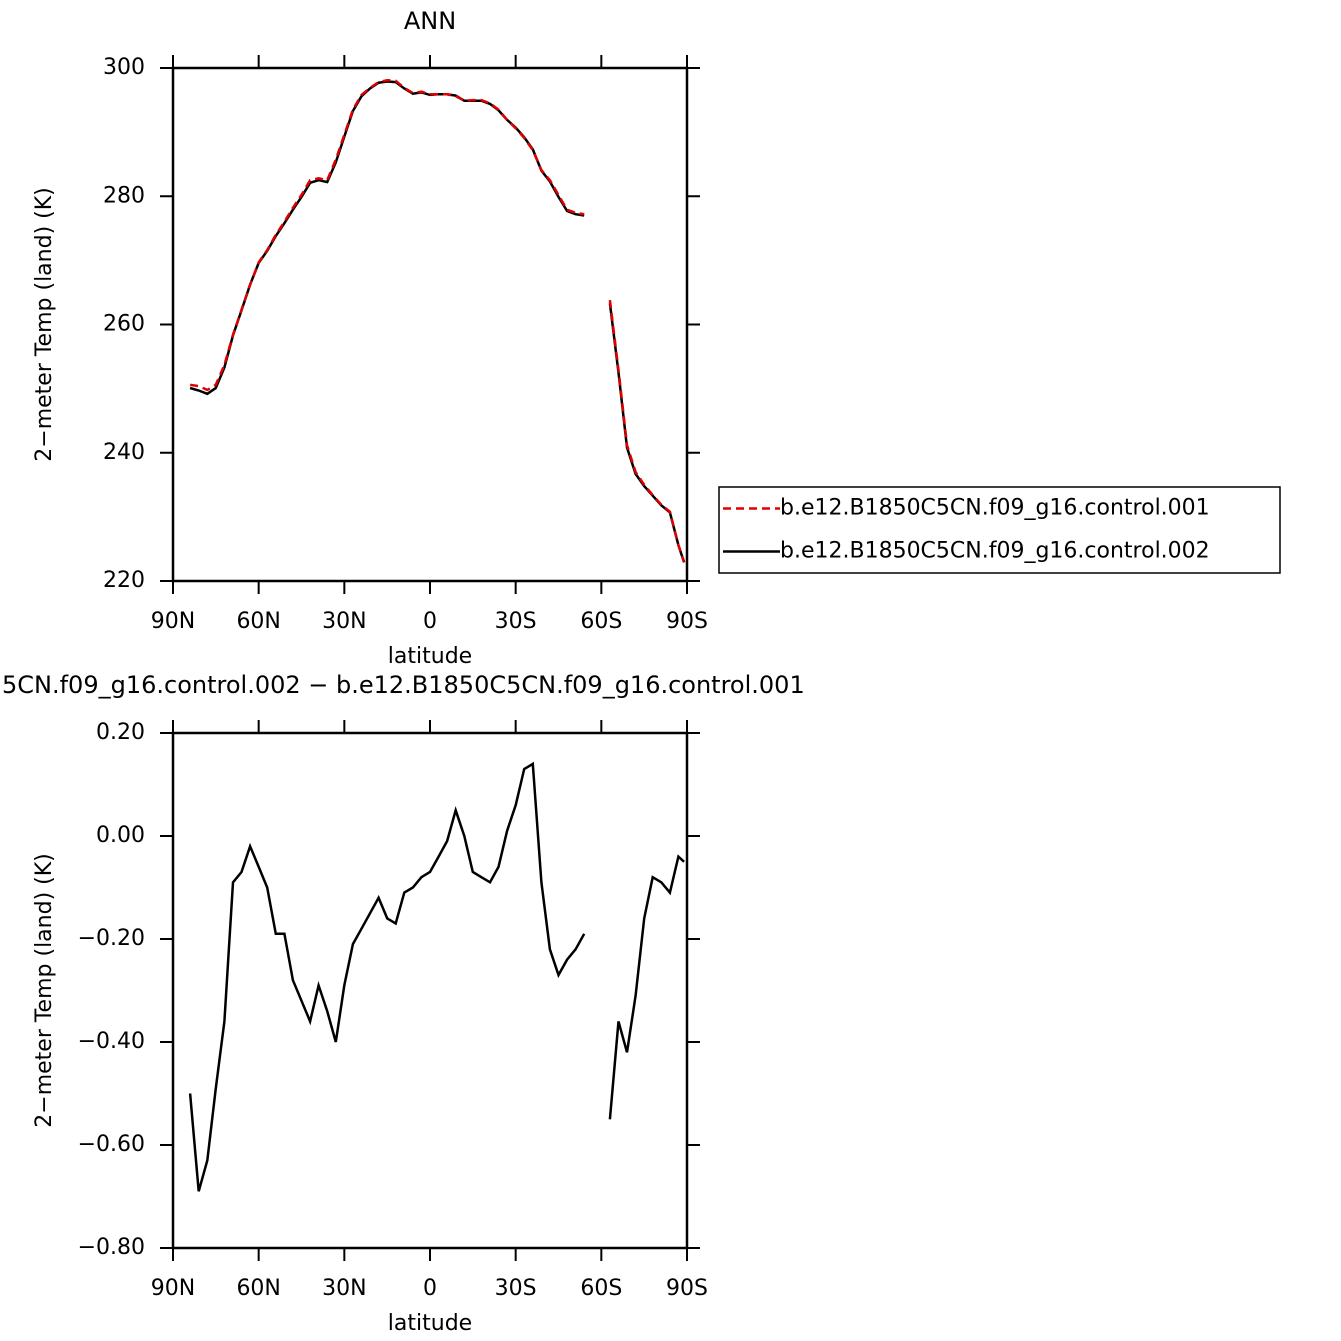 The height and width of the screenshot is (1341, 1341). What do you see at coordinates (111, 1247) in the screenshot?
I see `y-tick-label: −0.80` at bounding box center [111, 1247].